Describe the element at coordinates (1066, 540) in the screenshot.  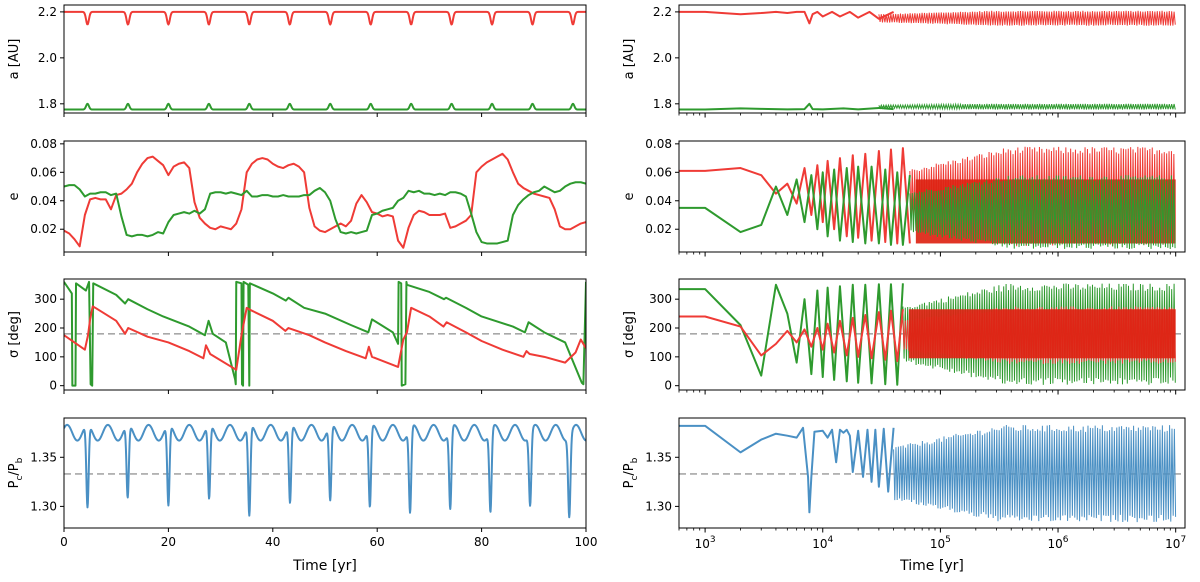
I see `x-tick-label-exponent: 6` at that location.